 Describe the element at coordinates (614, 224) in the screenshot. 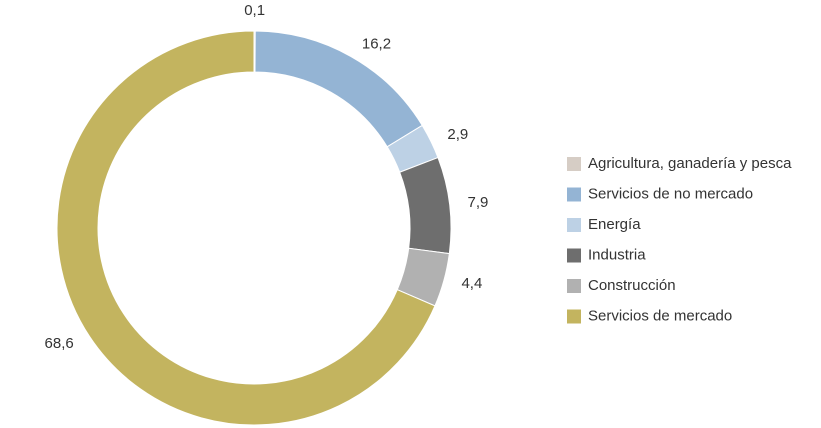

I see `legend-label: Energía` at that location.